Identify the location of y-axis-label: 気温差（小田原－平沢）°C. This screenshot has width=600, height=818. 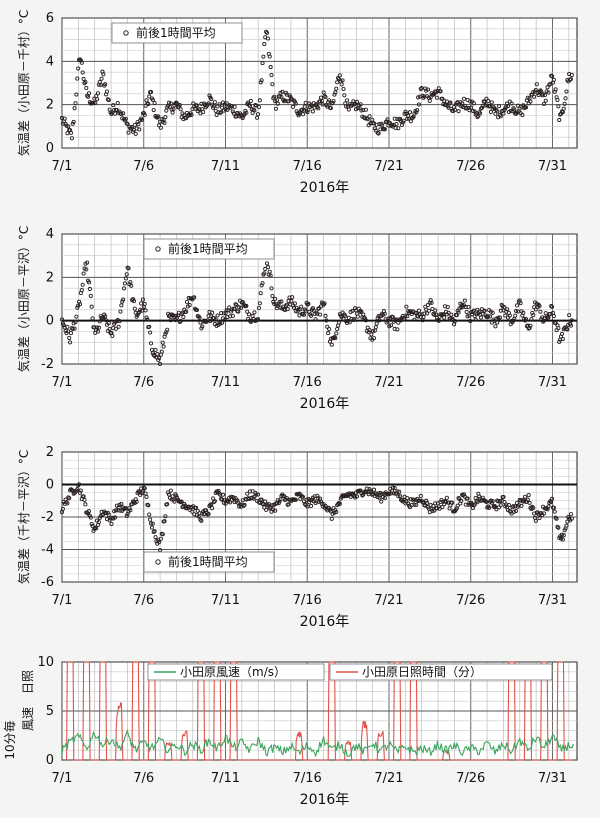
(23, 299).